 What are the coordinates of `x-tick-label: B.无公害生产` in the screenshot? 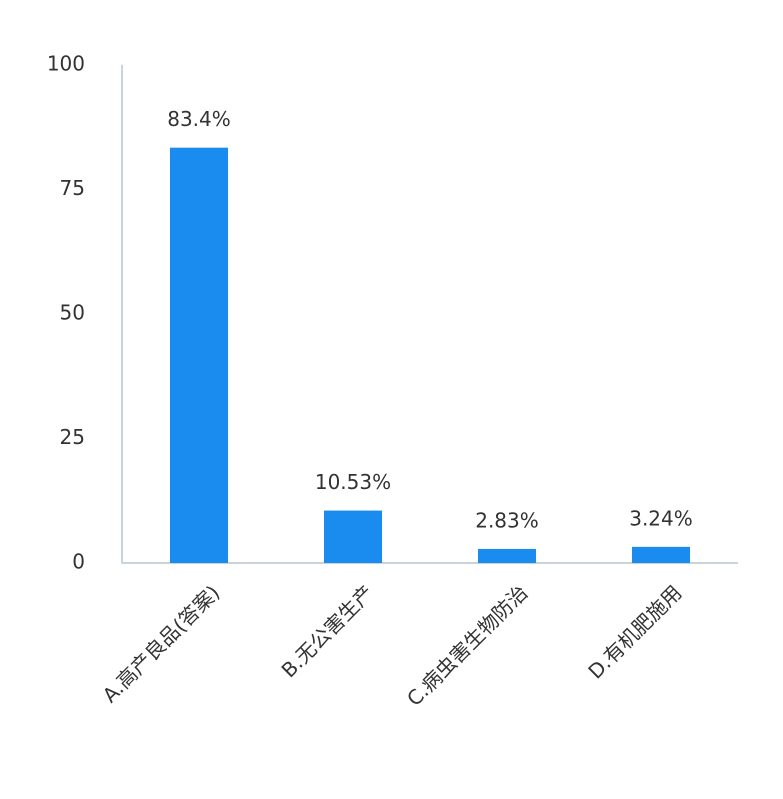 It's located at (328, 631).